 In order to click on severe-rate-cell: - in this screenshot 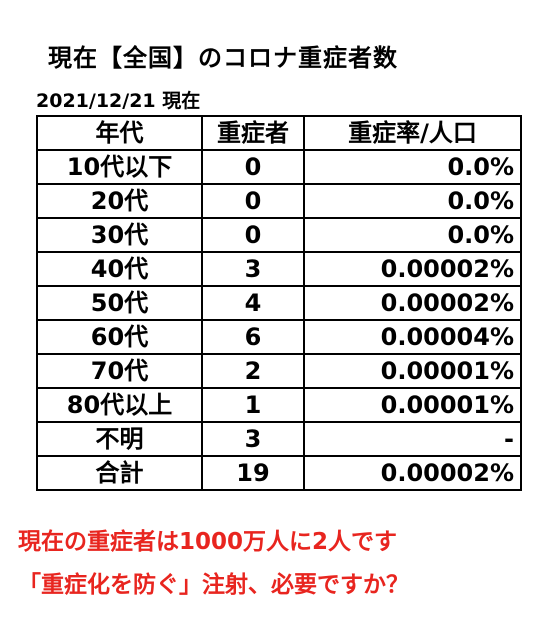, I will do `click(412, 439)`.